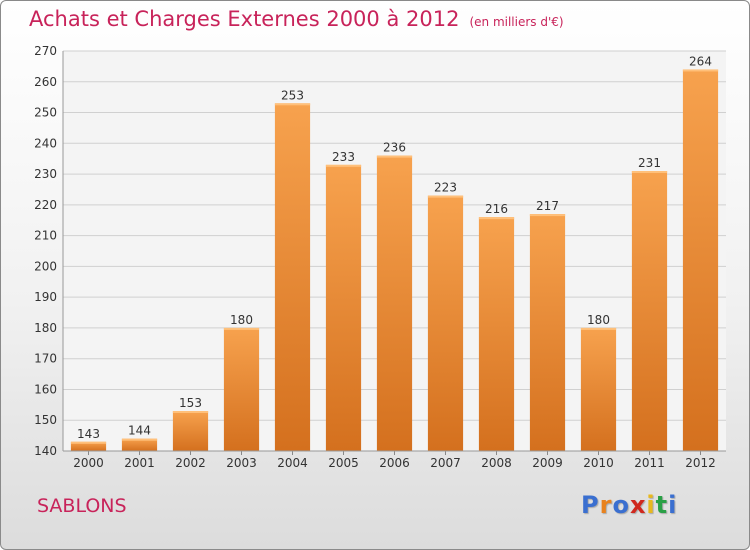 This screenshot has width=750, height=550. What do you see at coordinates (638, 505) in the screenshot?
I see `logo-letter: x` at bounding box center [638, 505].